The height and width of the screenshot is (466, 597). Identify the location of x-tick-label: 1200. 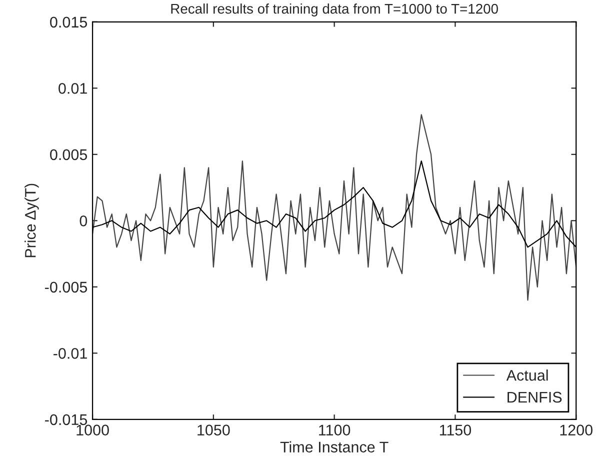
(576, 430).